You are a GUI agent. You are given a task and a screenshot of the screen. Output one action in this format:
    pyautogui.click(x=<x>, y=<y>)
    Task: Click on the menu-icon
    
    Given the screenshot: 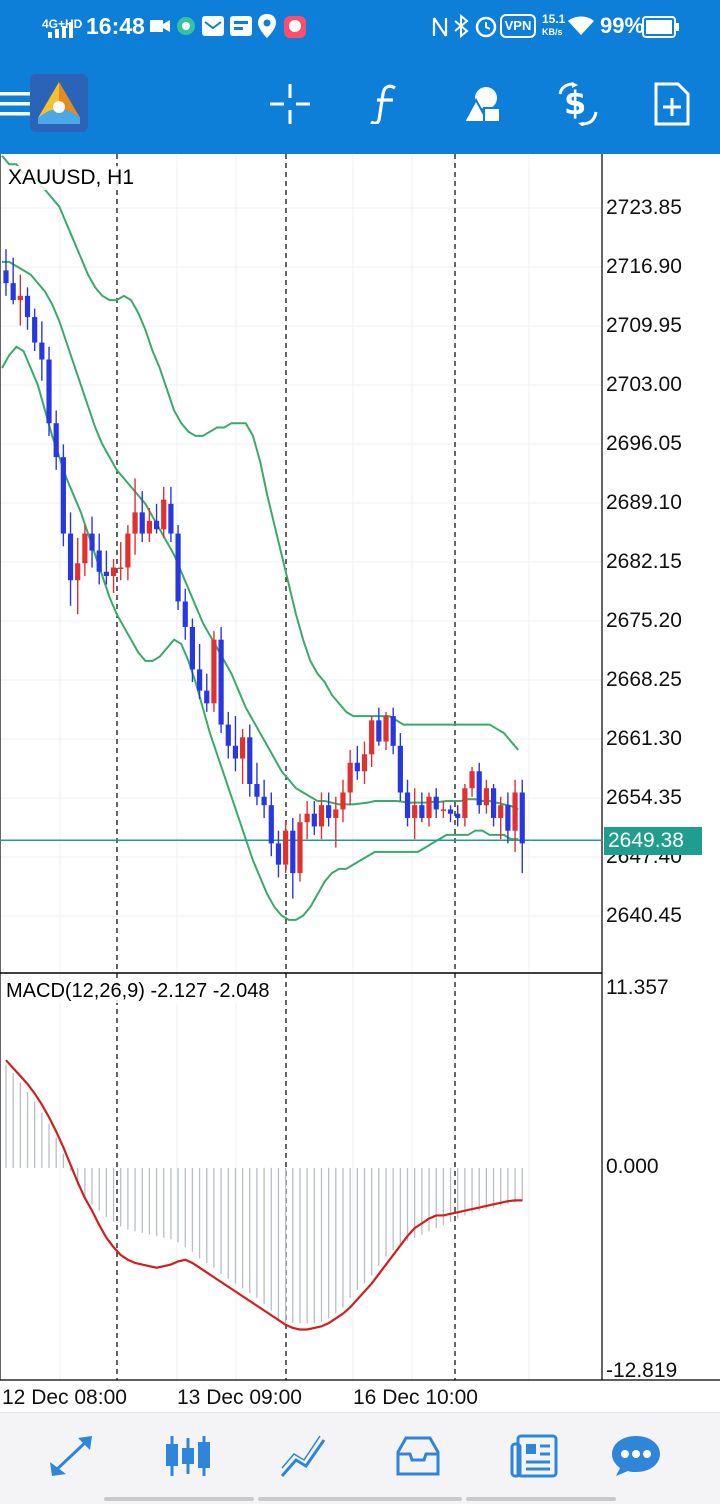 What is the action you would take?
    pyautogui.click(x=15, y=104)
    